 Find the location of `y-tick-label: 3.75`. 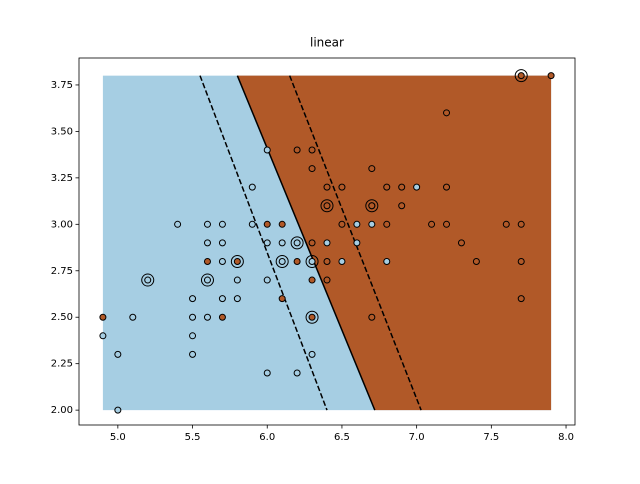

y-tick-label: 3.75 is located at coordinates (62, 85).